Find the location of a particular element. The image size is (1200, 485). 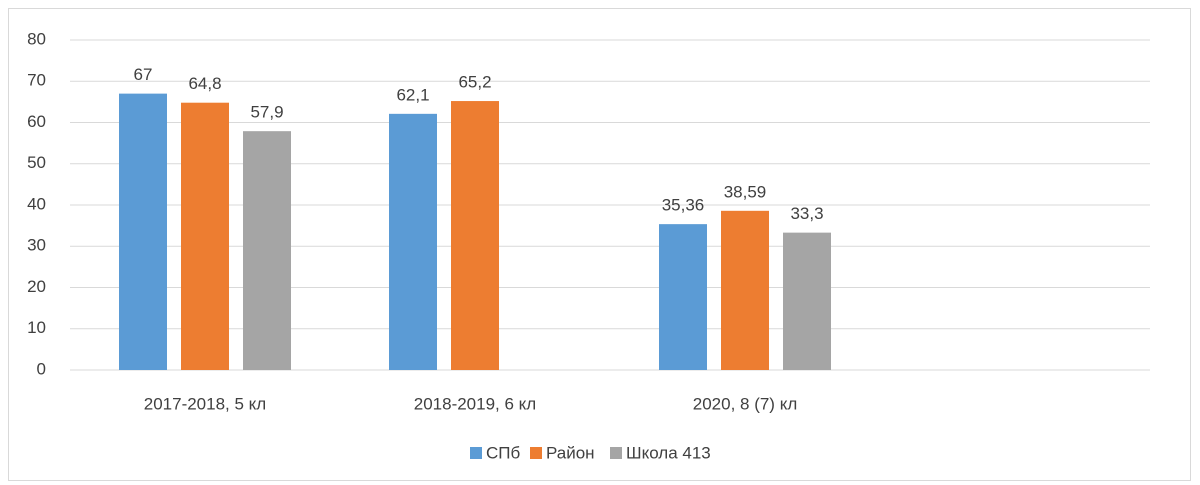

legend-label: СПб is located at coordinates (503, 452).